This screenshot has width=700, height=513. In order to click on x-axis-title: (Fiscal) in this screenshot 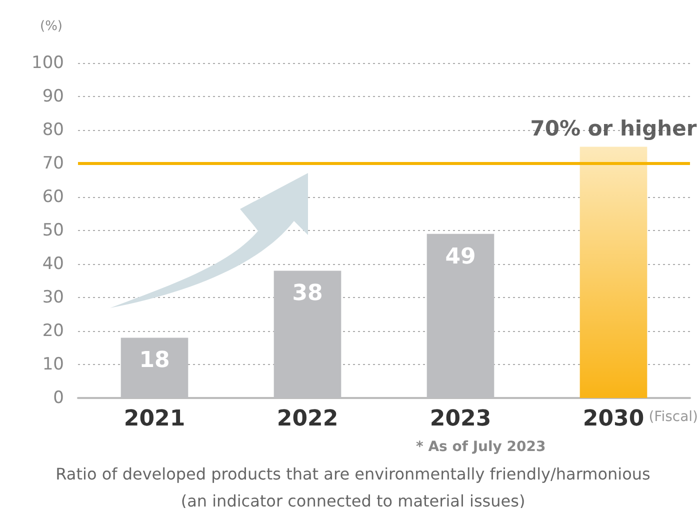, I will do `click(673, 417)`.